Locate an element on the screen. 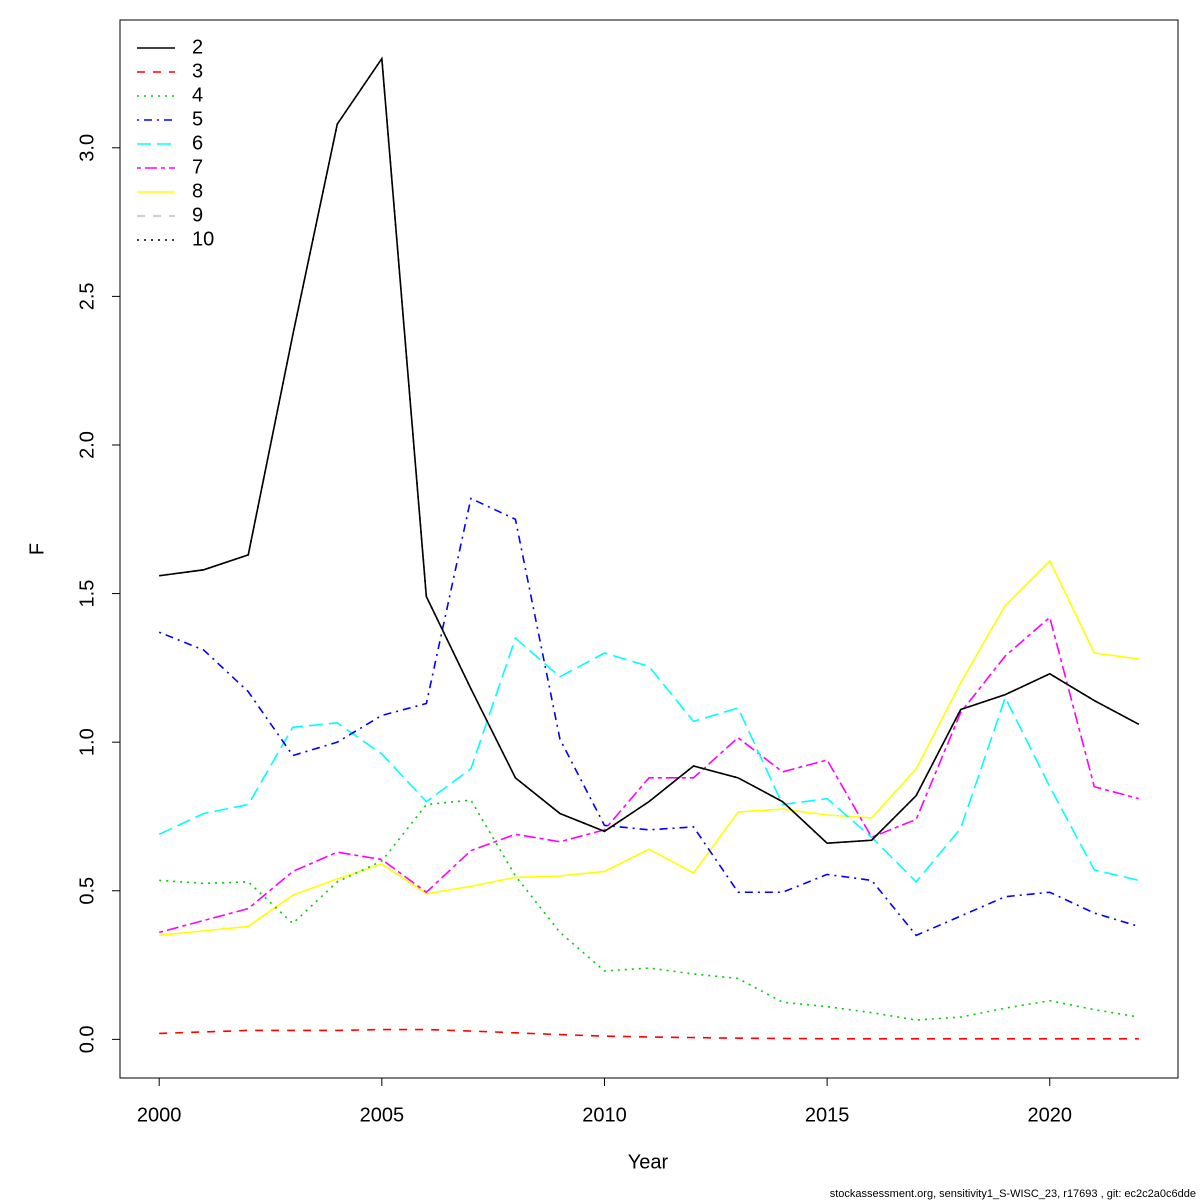  y-tick-label: 2.5 is located at coordinates (87, 296).